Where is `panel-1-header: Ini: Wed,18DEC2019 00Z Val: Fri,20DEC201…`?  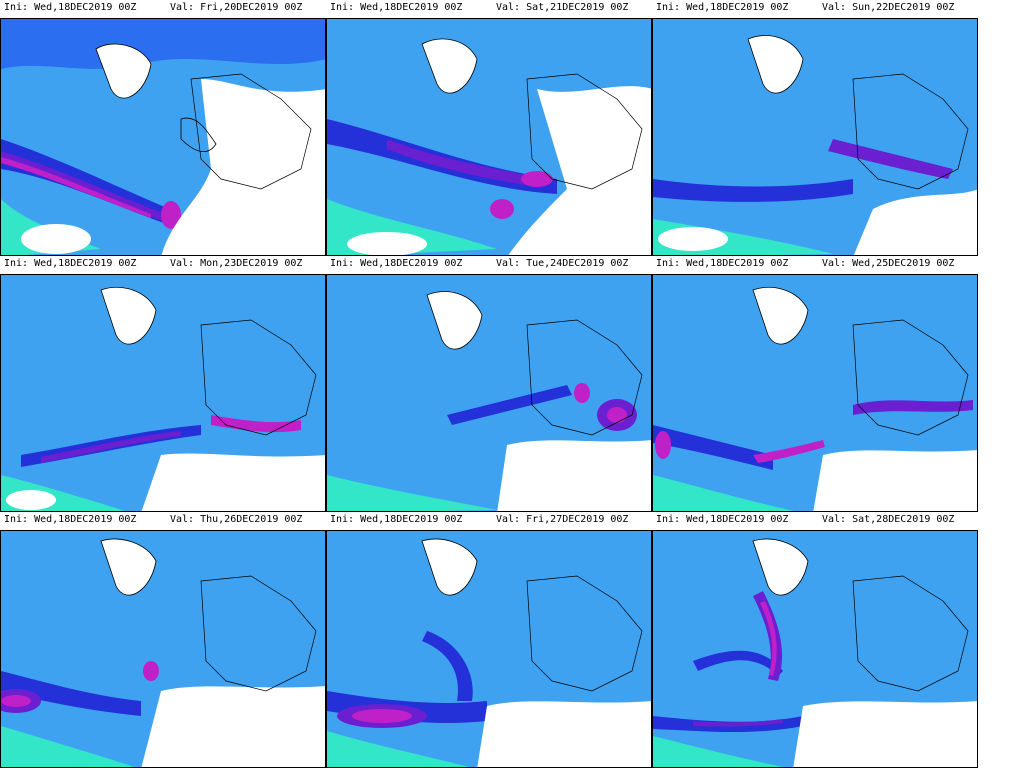 panel-1-header: Ini: Wed,18DEC2019 00Z Val: Fri,20DEC201… is located at coordinates (163, 8).